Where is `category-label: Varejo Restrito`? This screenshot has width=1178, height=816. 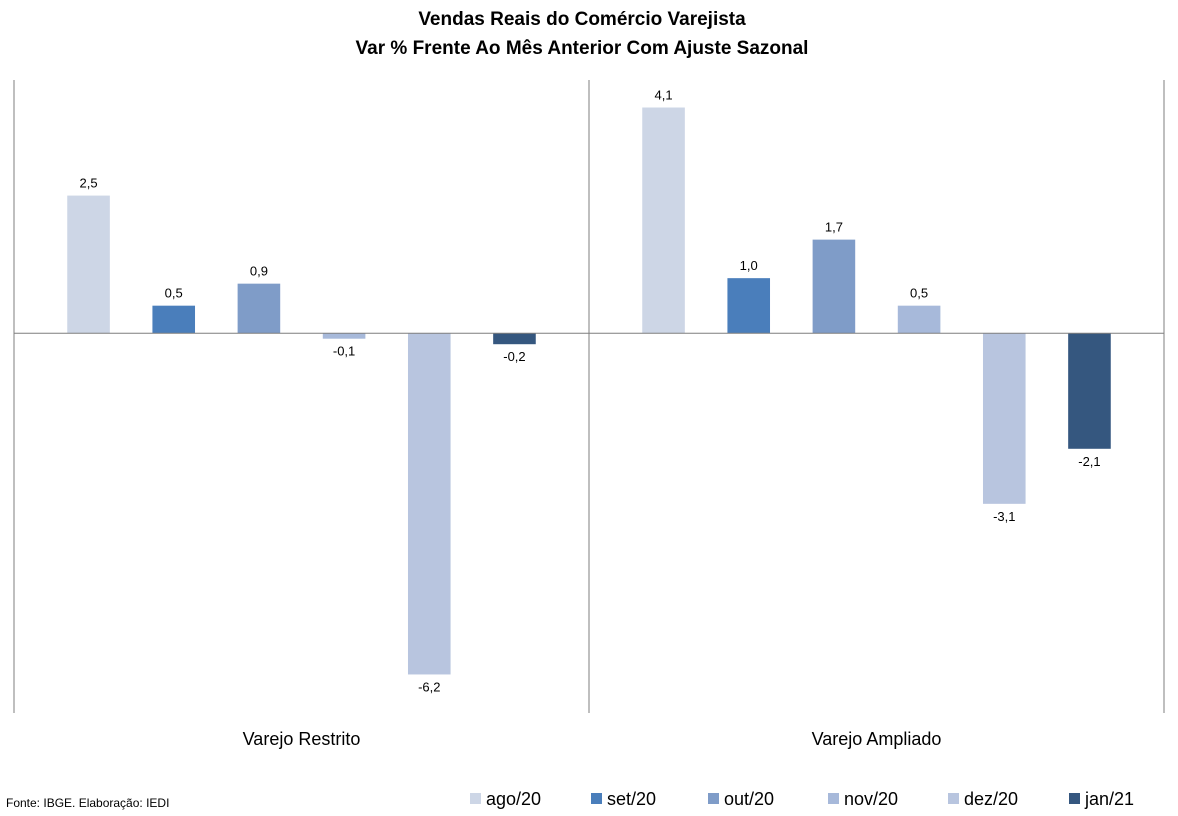
category-label: Varejo Restrito is located at coordinates (302, 739).